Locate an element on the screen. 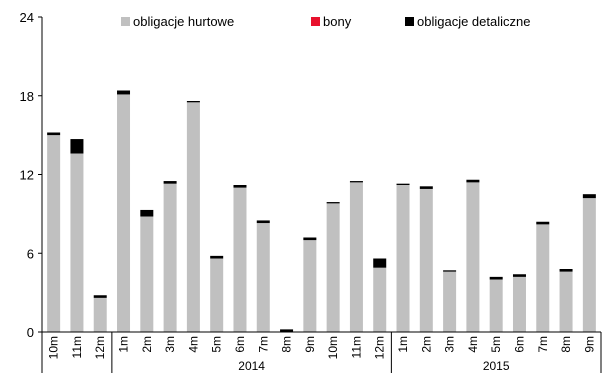 This screenshot has width=602, height=373. y-tick-label: 24 is located at coordinates (27, 17).